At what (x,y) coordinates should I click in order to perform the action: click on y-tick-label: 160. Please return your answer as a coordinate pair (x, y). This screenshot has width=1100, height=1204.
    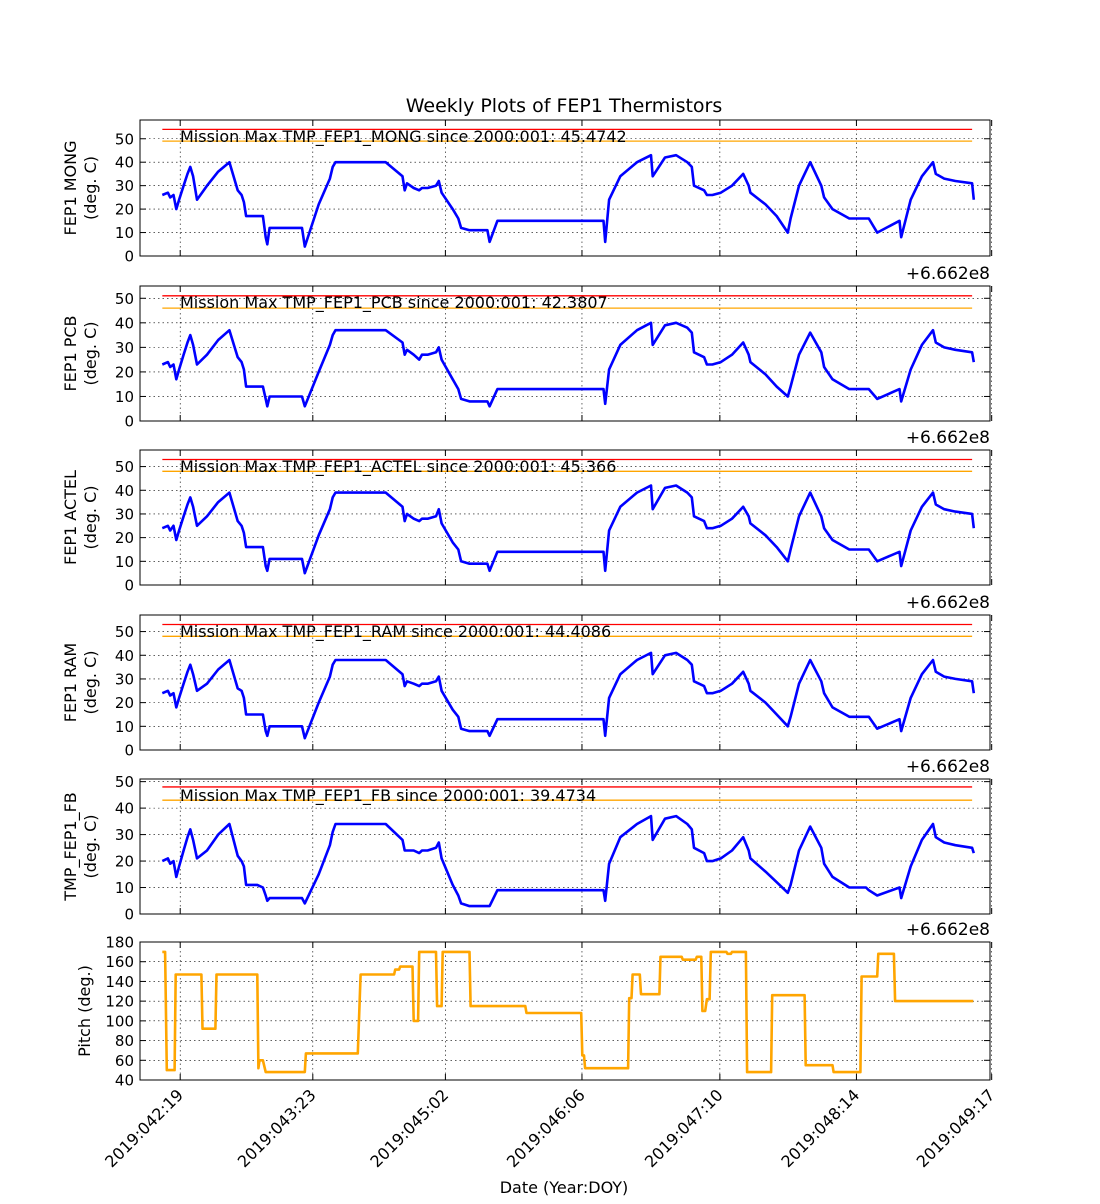
    Looking at the image, I should click on (119, 962).